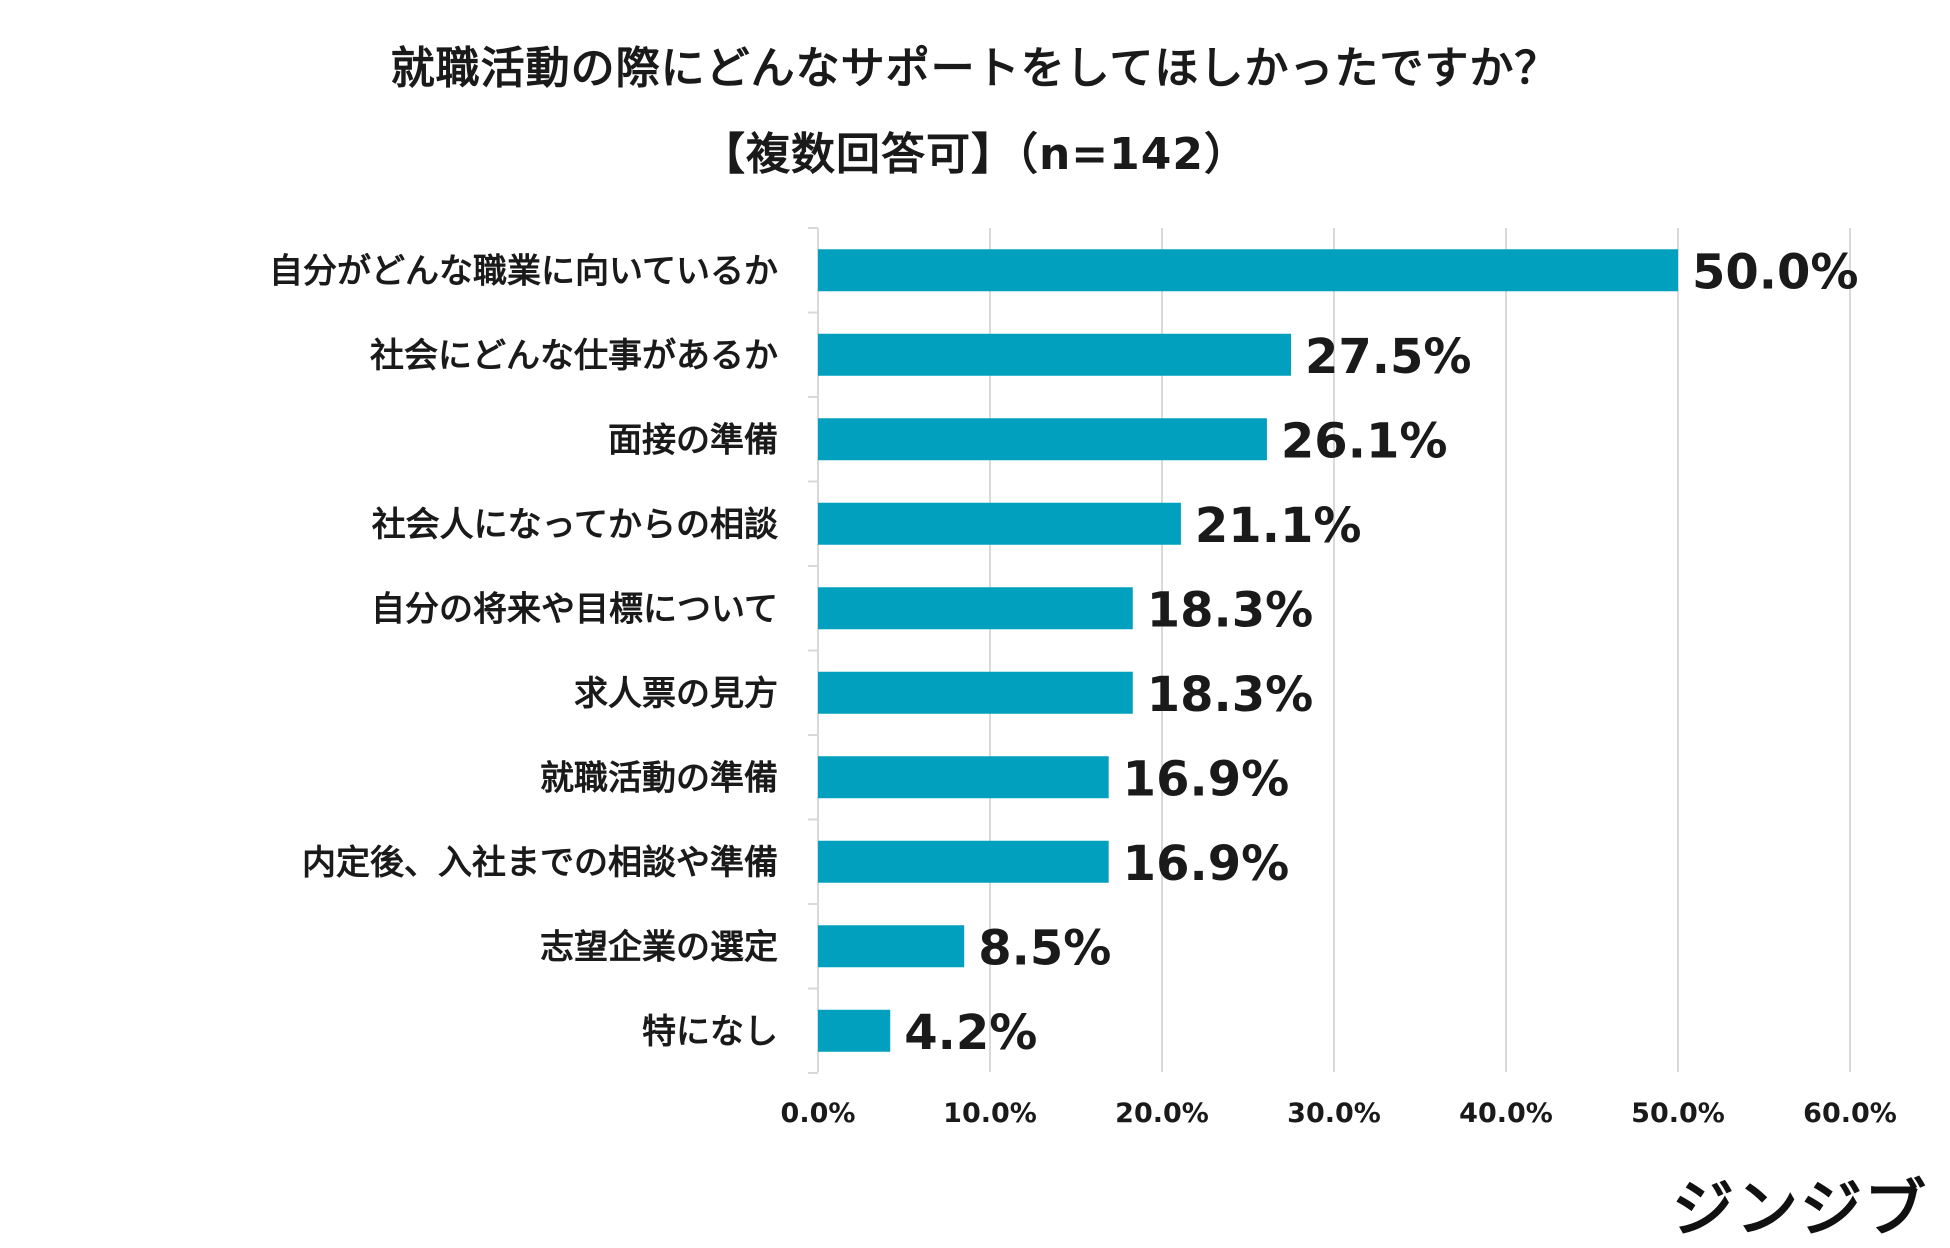 This screenshot has height=1248, width=1950. Describe the element at coordinates (676, 694) in the screenshot. I see `category-label: 求人票の見方` at that location.